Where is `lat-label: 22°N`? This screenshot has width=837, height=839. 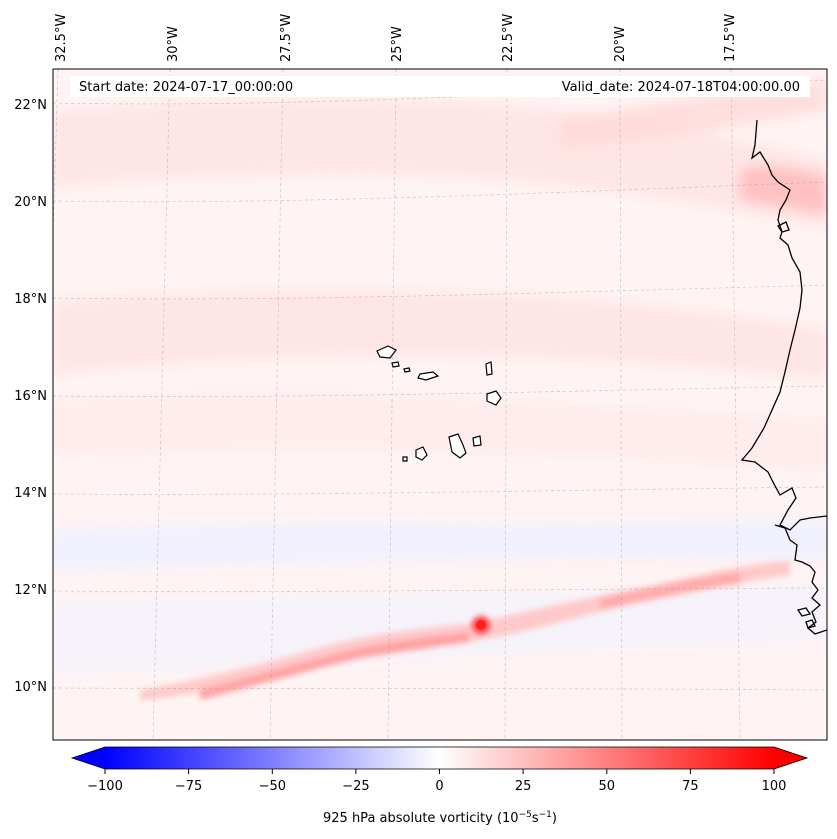
lat-label: 22°N is located at coordinates (30, 105).